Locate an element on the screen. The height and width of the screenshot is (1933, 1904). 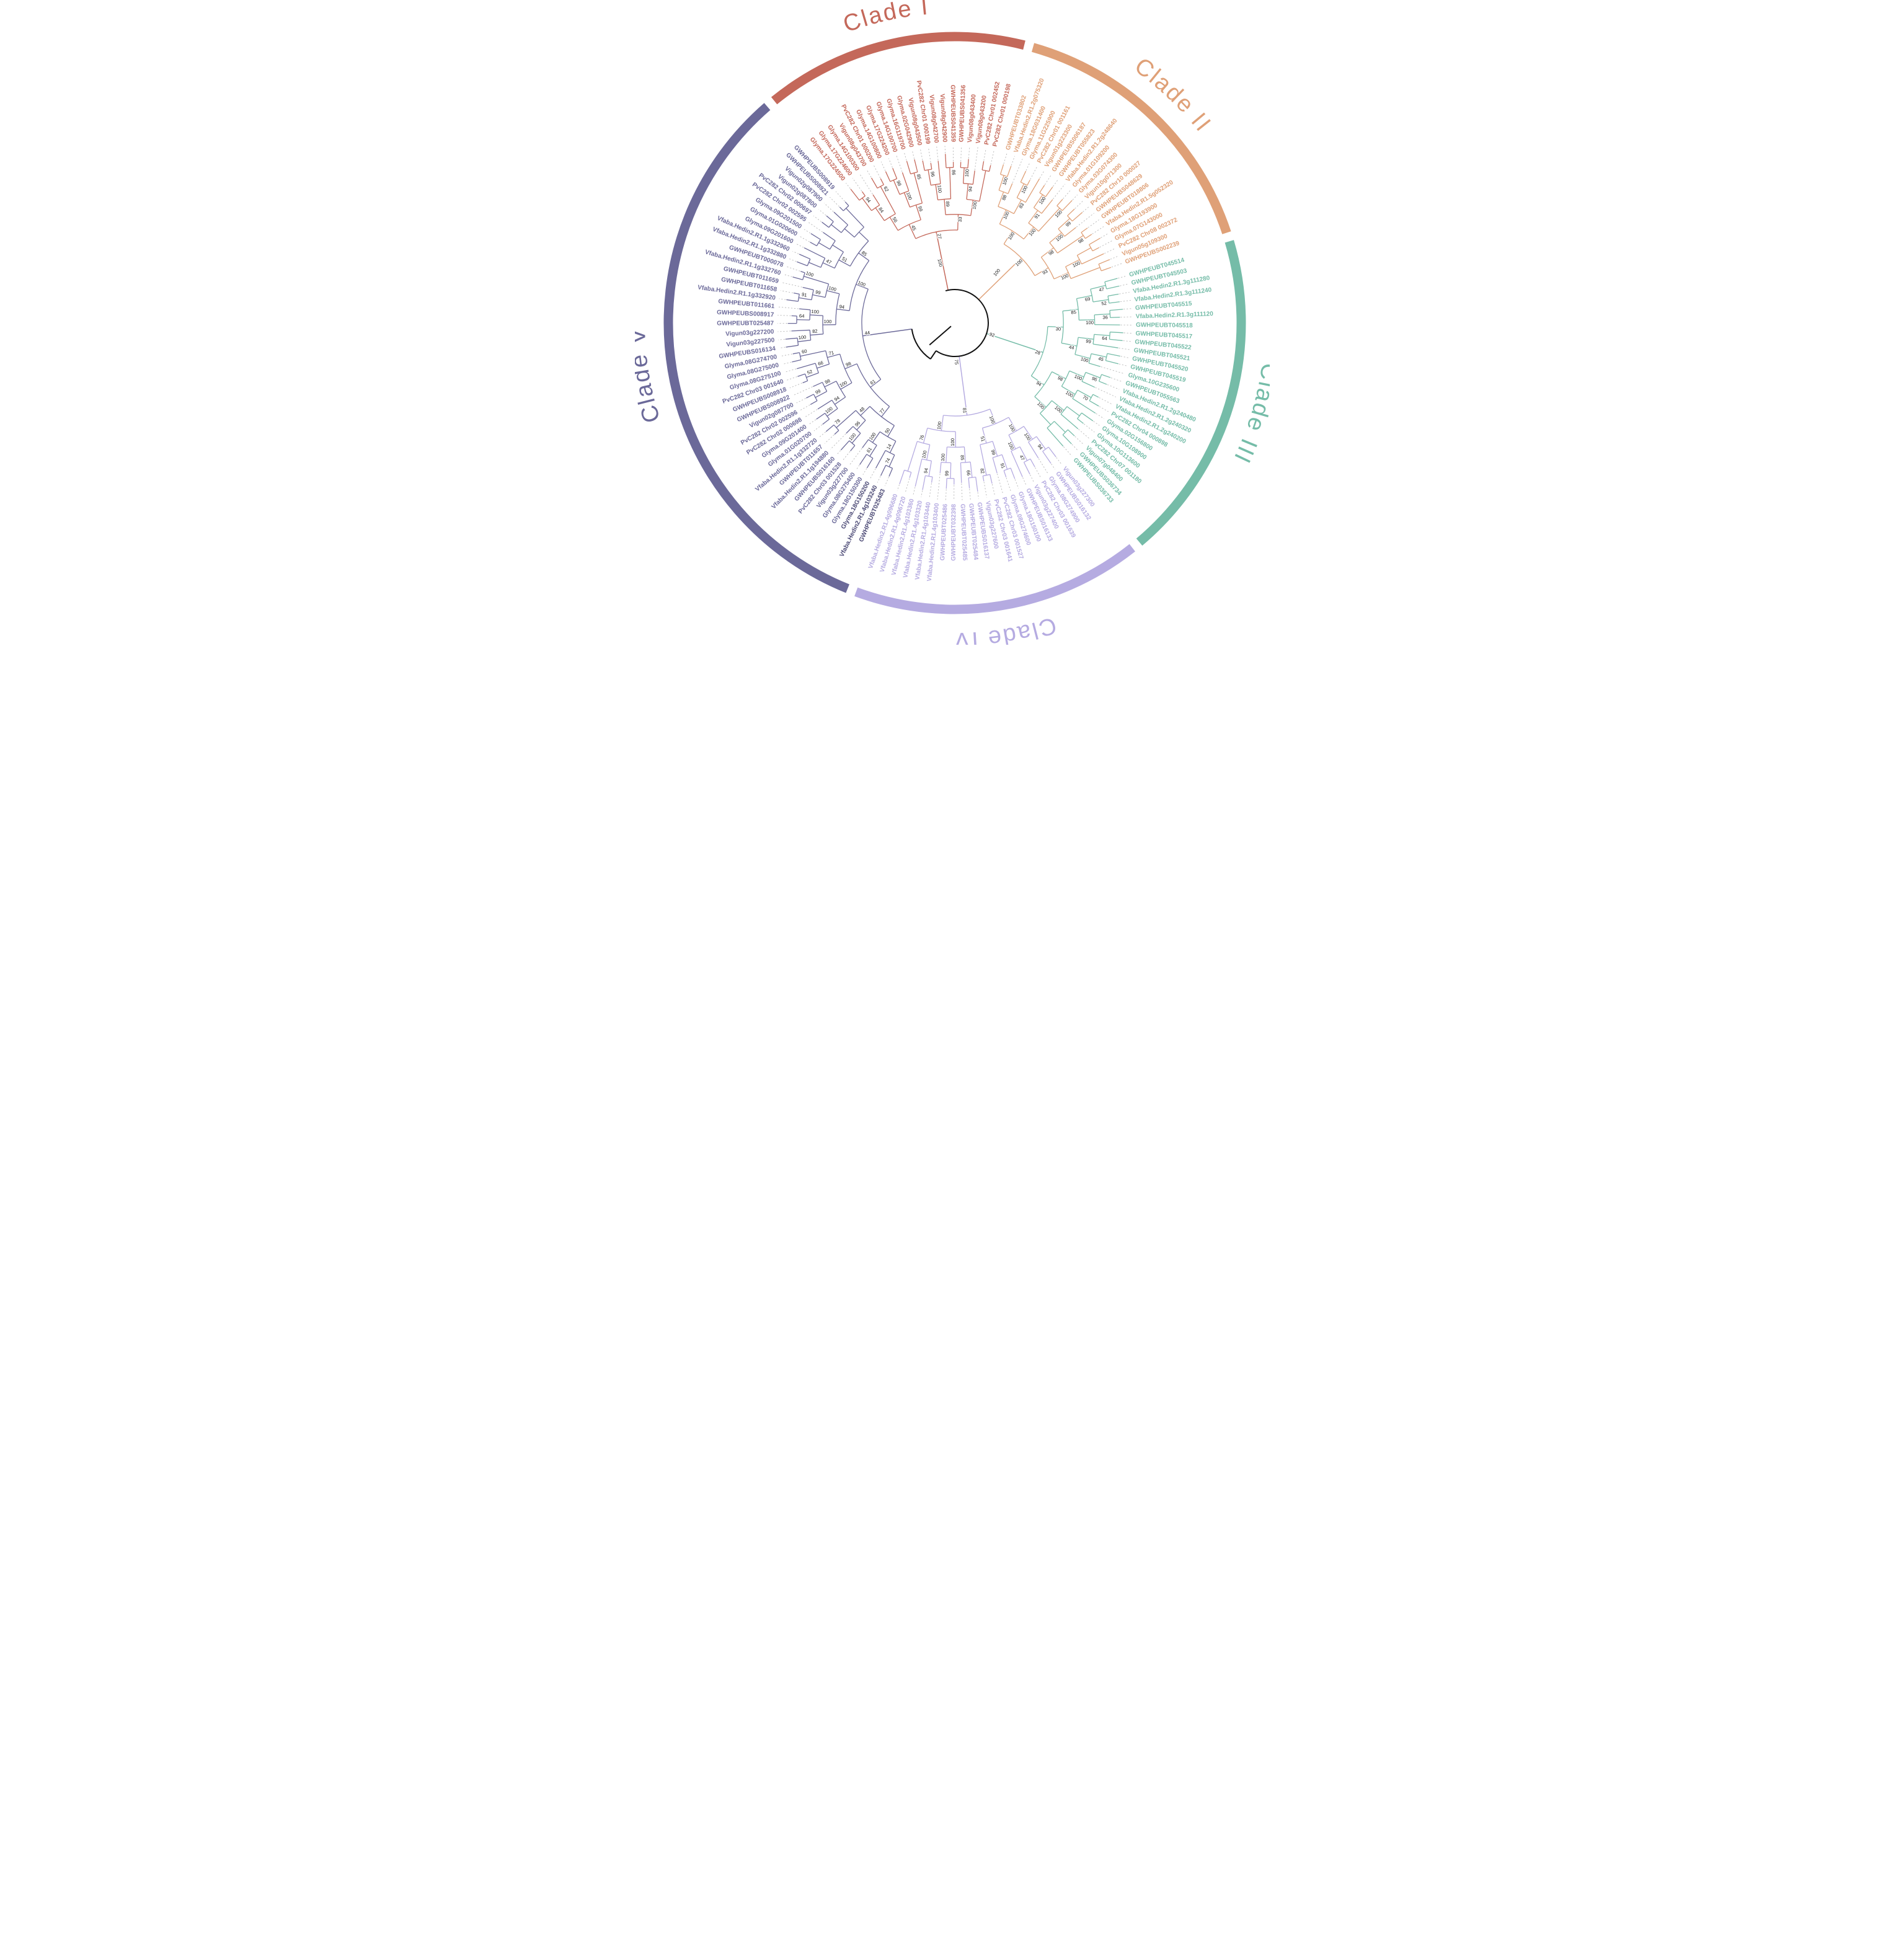
bootstrap-value: 30 is located at coordinates (1058, 329).